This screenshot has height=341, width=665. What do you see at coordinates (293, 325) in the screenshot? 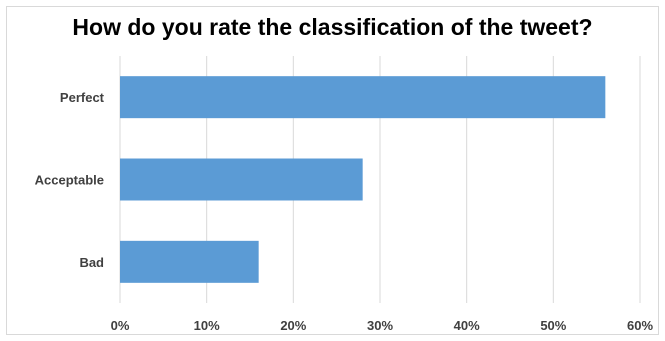
I see `x-tick-label: 20%` at bounding box center [293, 325].